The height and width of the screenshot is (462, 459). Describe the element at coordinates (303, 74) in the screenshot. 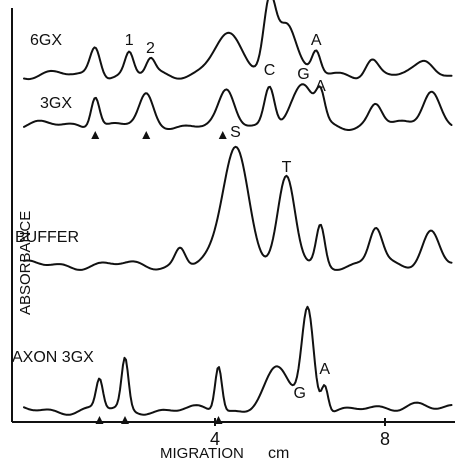

I see `peak-label-3gx-4: G` at that location.